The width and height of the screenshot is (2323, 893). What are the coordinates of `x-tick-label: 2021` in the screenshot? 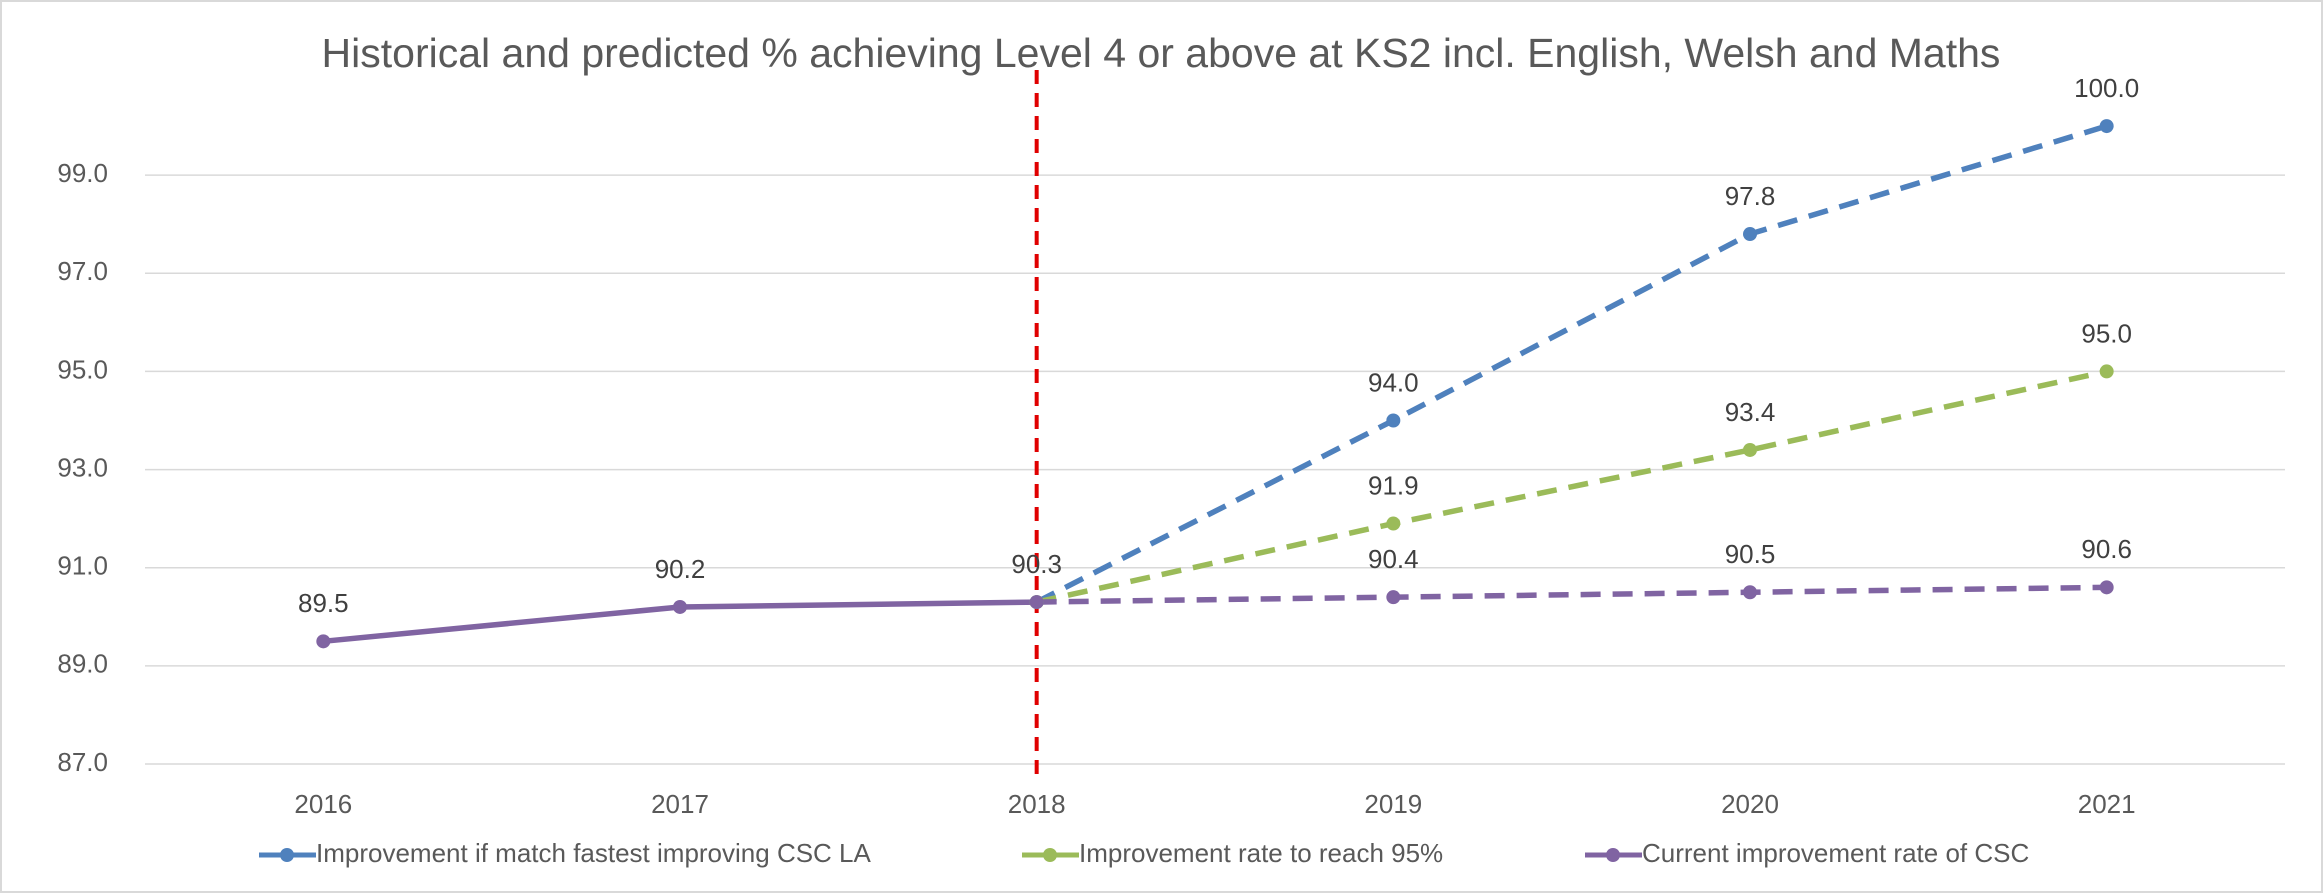 It's located at (2107, 804).